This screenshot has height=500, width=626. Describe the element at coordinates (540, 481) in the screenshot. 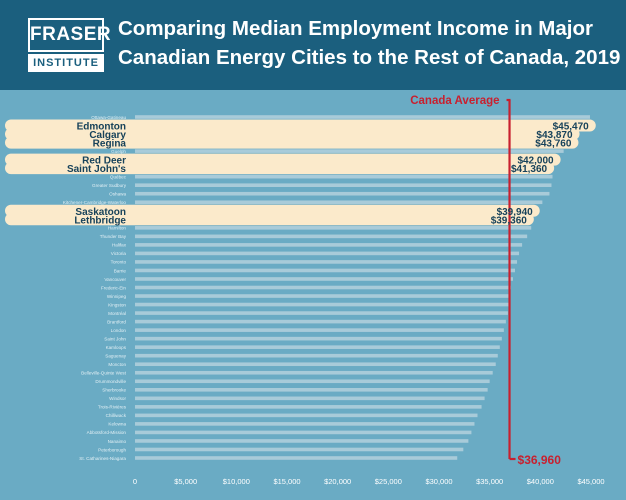

I see `x-tick-label: $40,000` at that location.